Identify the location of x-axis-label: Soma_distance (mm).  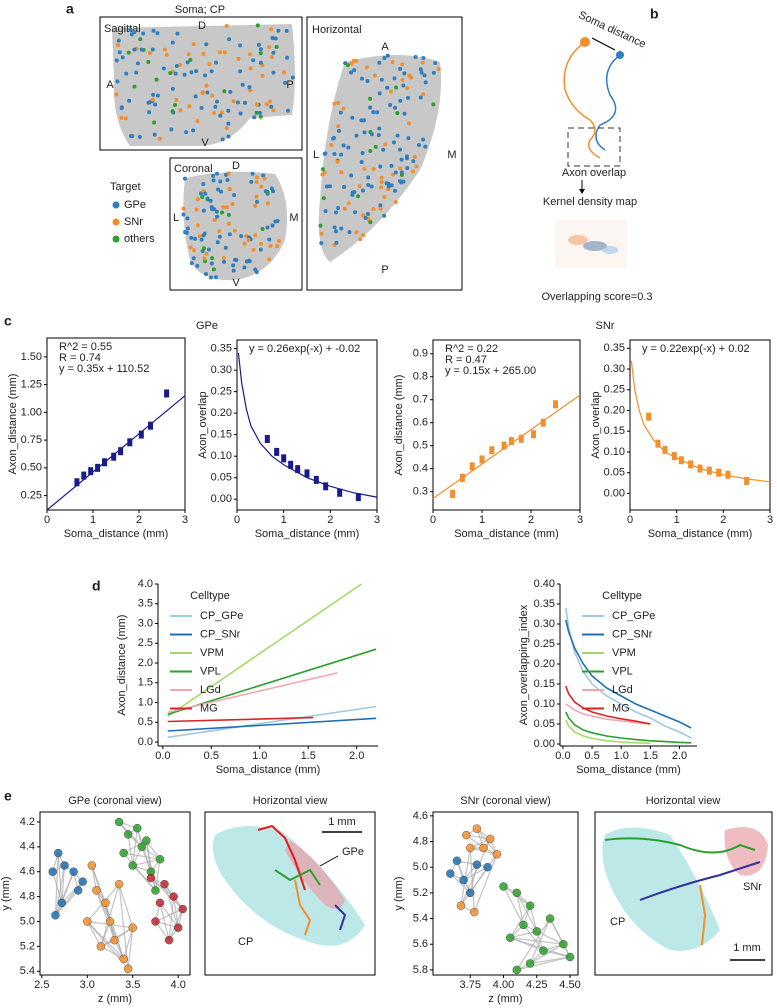
(116, 534).